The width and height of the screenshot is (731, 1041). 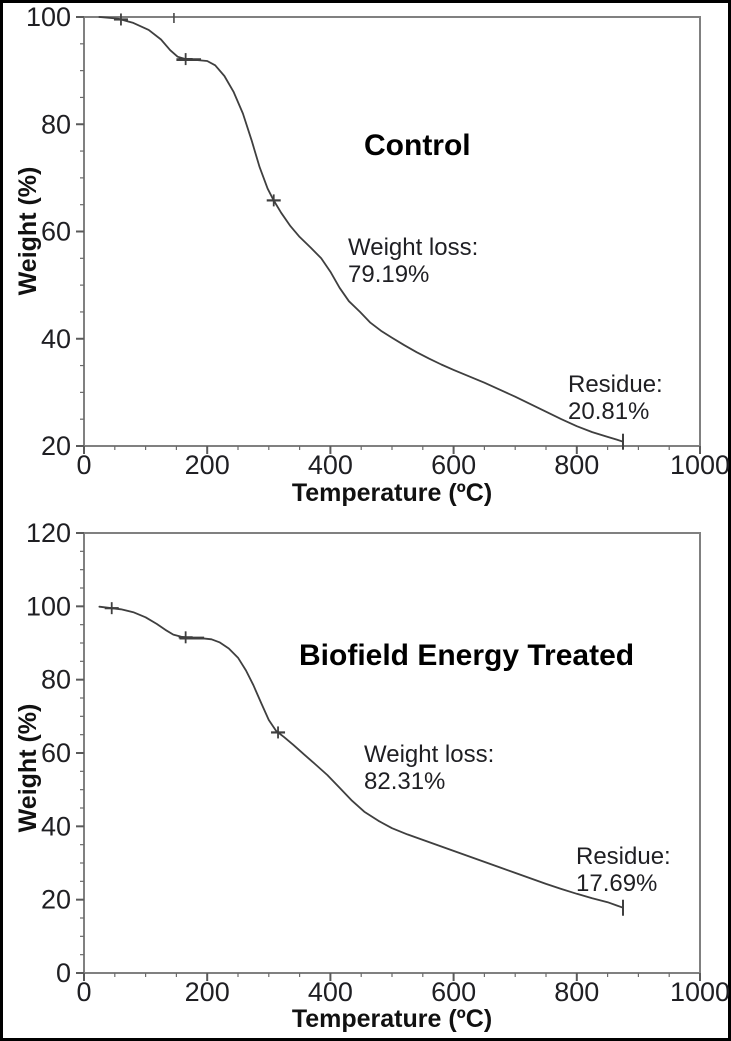 What do you see at coordinates (48, 534) in the screenshot?
I see `y-tick-label: 120` at bounding box center [48, 534].